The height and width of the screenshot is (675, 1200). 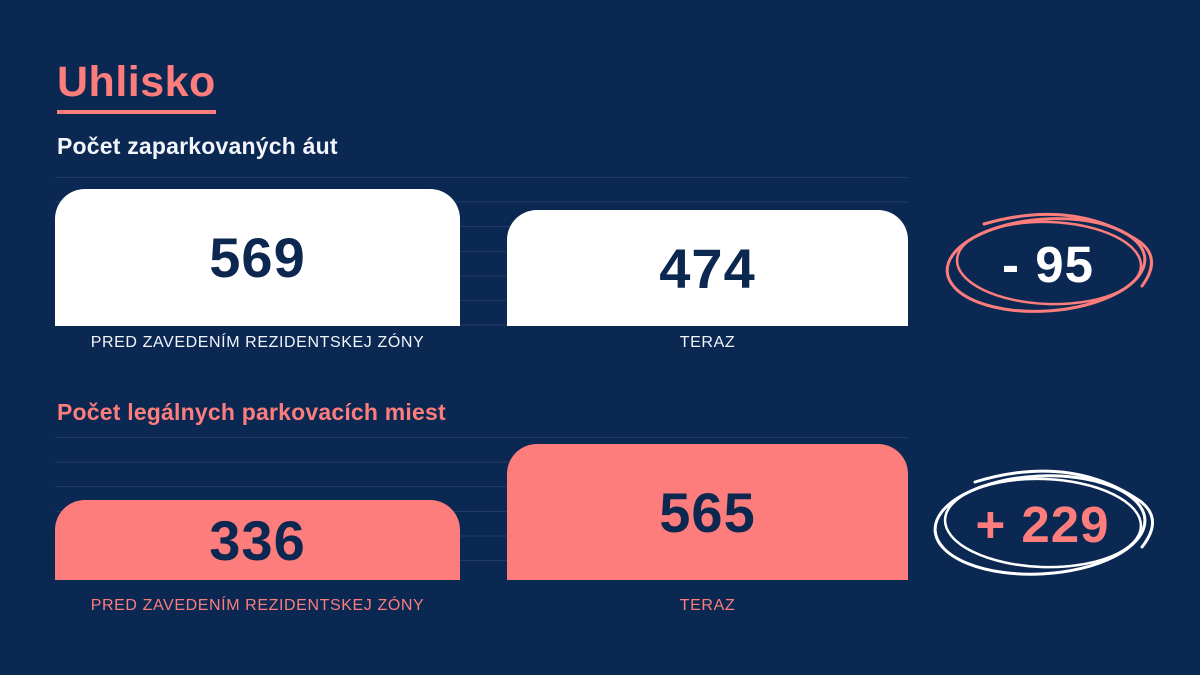 I want to click on bar-before-parked-cars: 569, so click(x=257, y=257).